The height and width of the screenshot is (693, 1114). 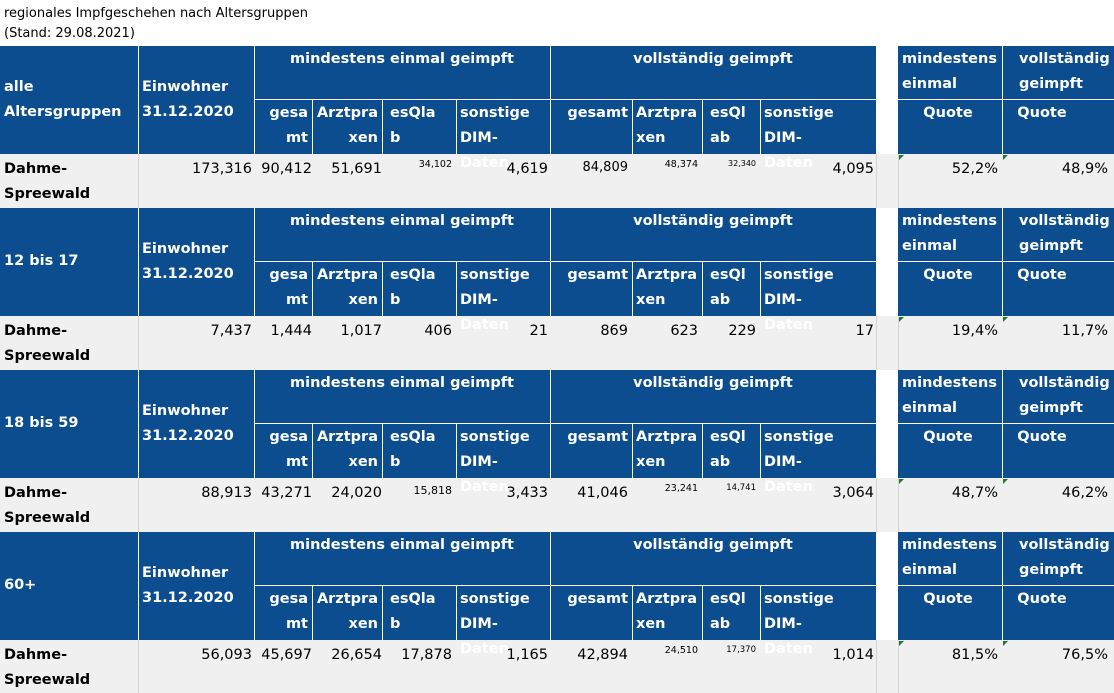 I want to click on value-10: 11,7%, so click(x=1084, y=331).